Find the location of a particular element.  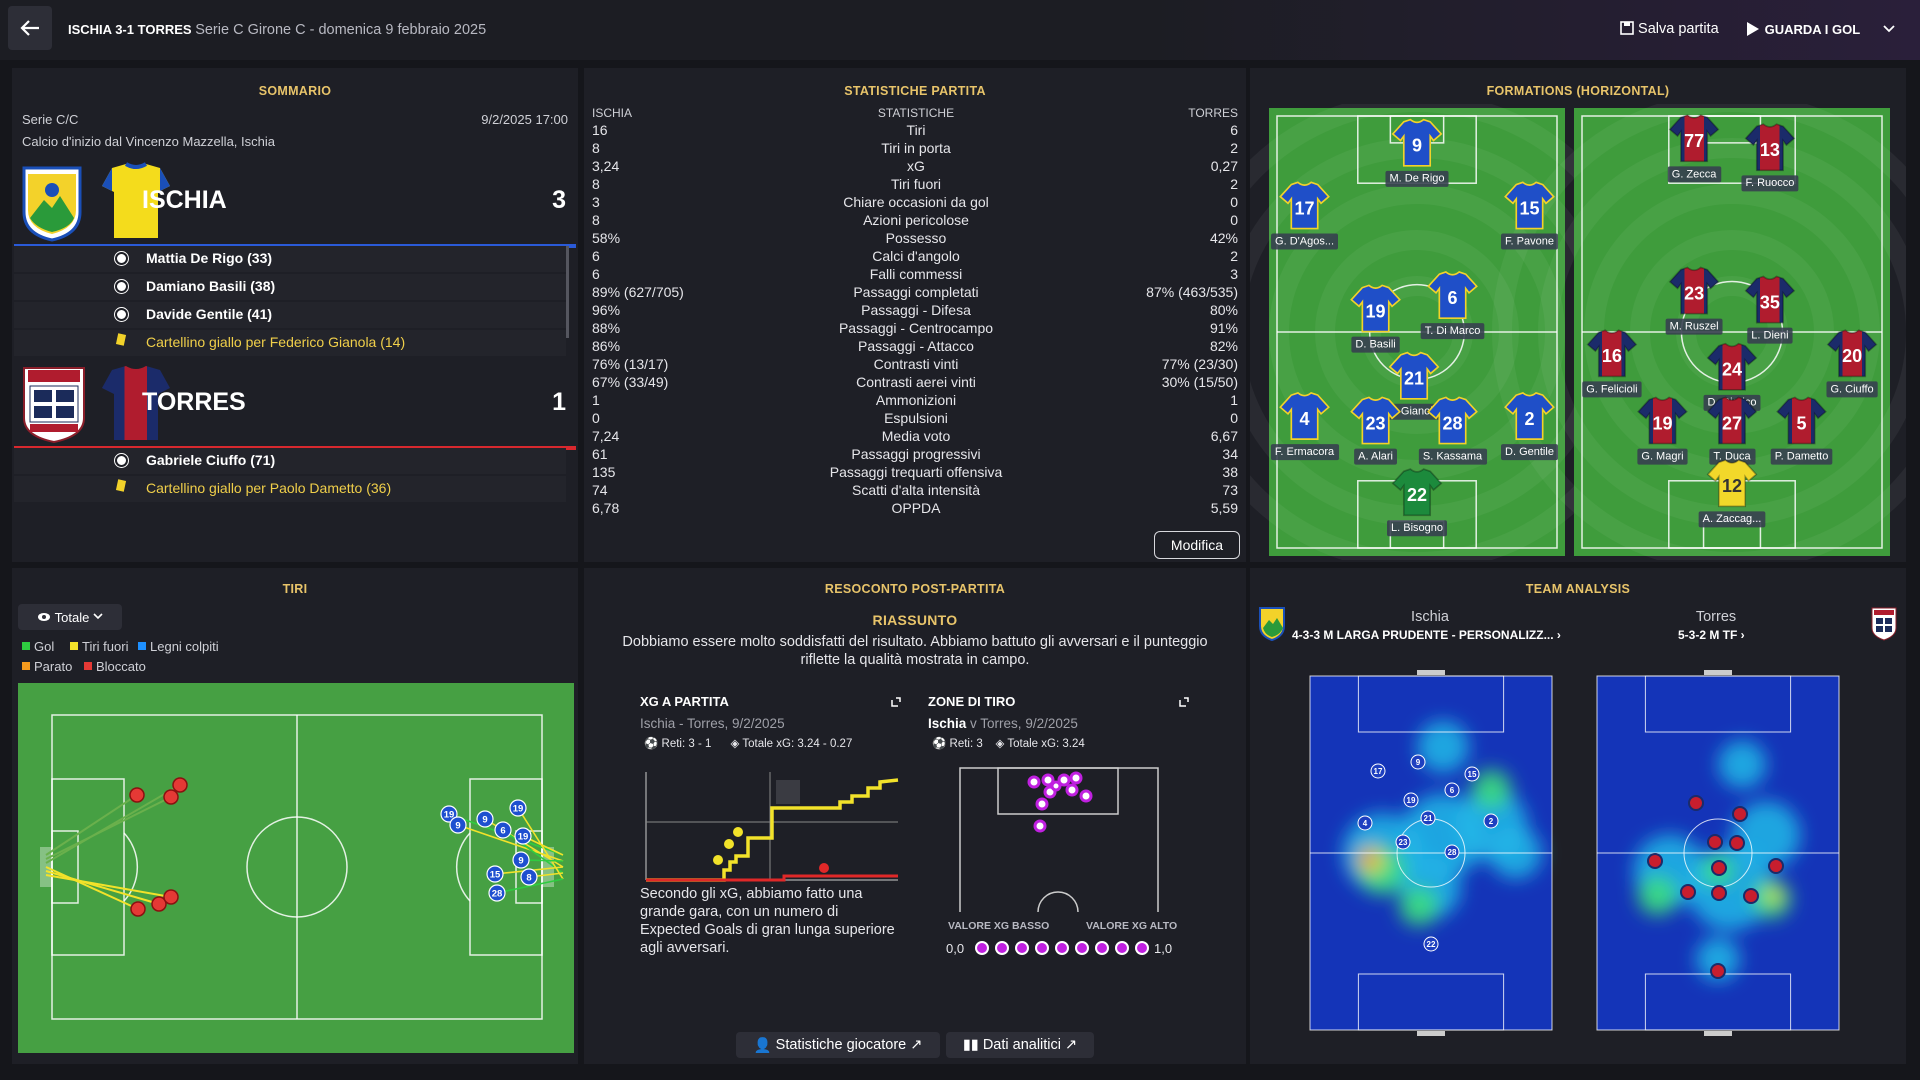

player: 4 F. Ermacora is located at coordinates (1305, 426).